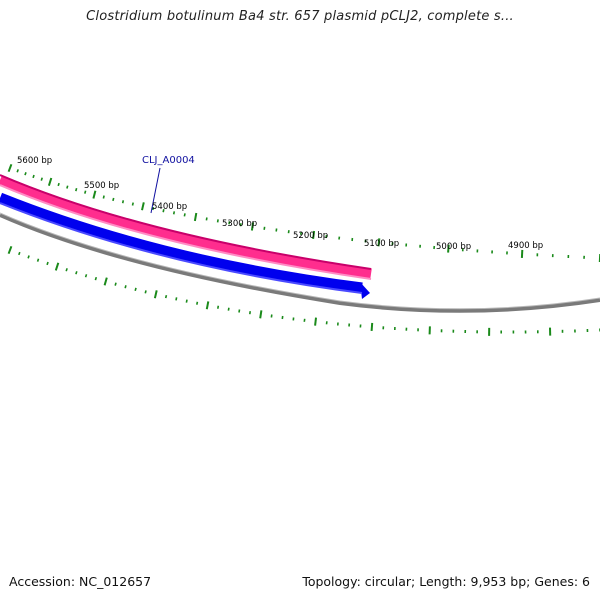 The height and width of the screenshot is (600, 600). What do you see at coordinates (381, 244) in the screenshot?
I see `position-label-5100: 5100 bp` at bounding box center [381, 244].